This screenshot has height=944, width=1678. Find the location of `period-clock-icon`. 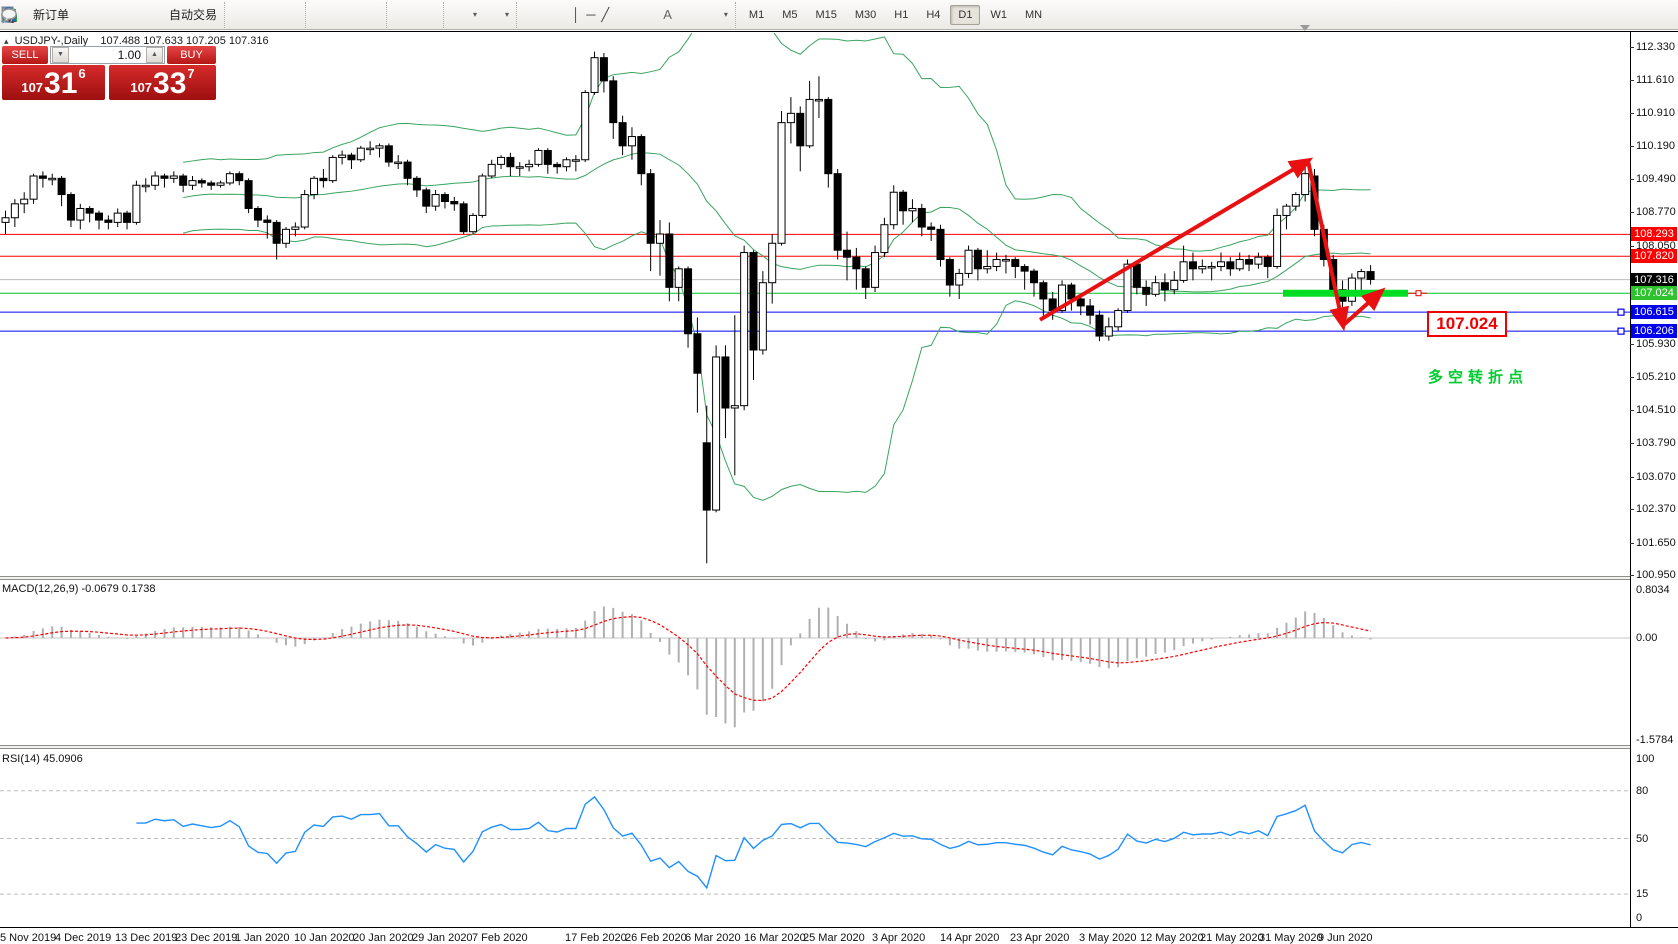

period-clock-icon is located at coordinates (251, 15).